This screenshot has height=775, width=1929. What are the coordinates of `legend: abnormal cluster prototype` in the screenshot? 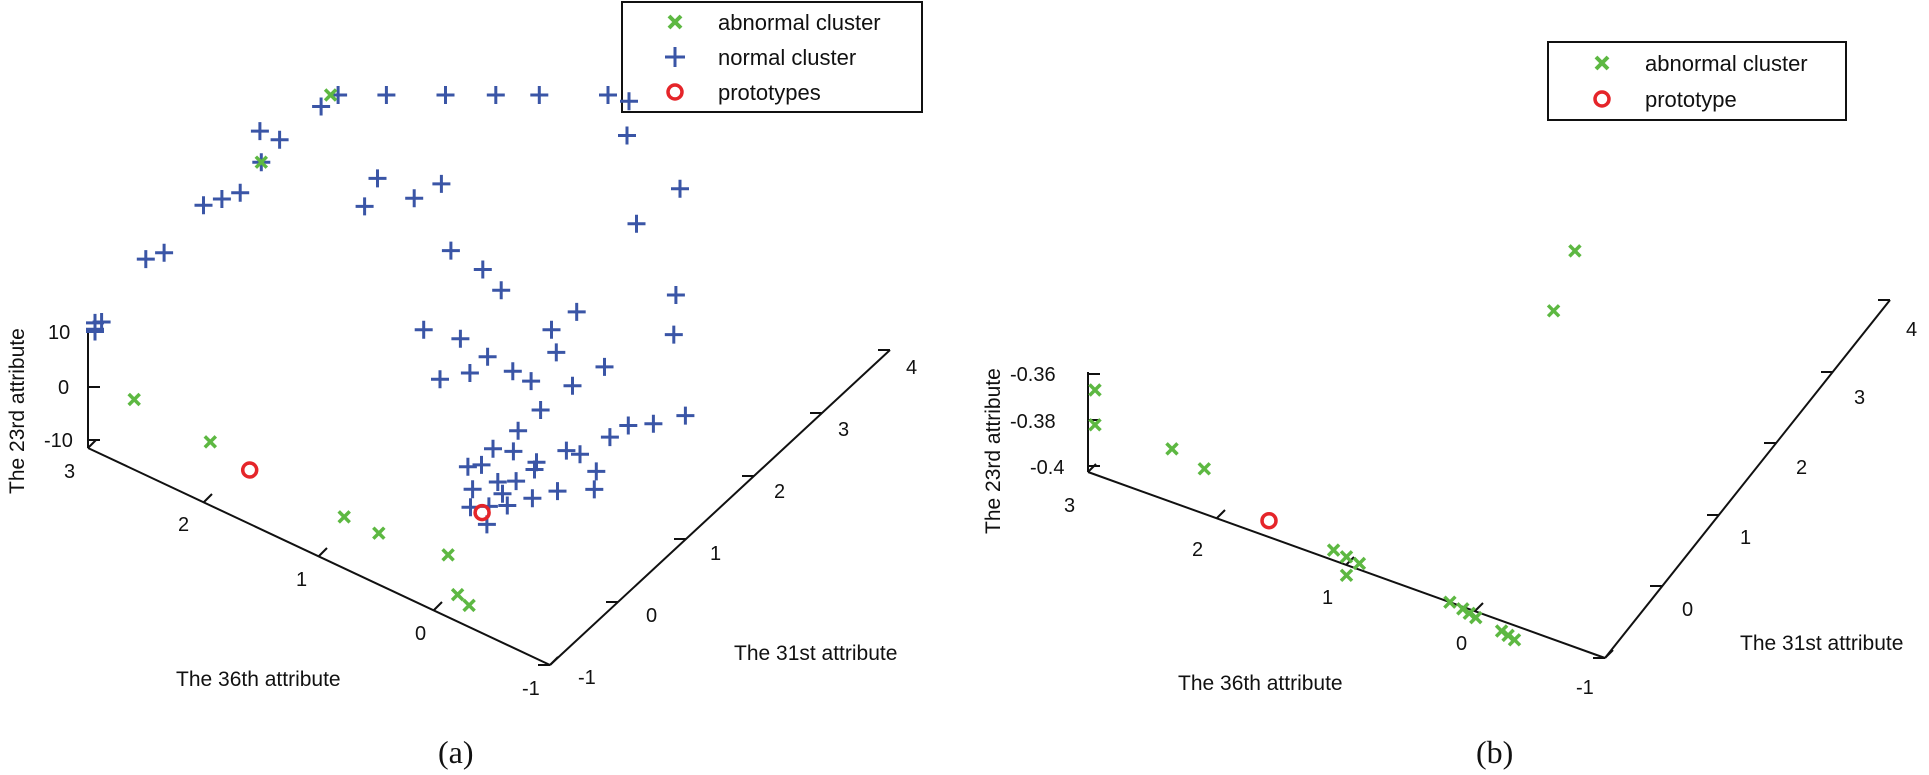 It's located at (1697, 81).